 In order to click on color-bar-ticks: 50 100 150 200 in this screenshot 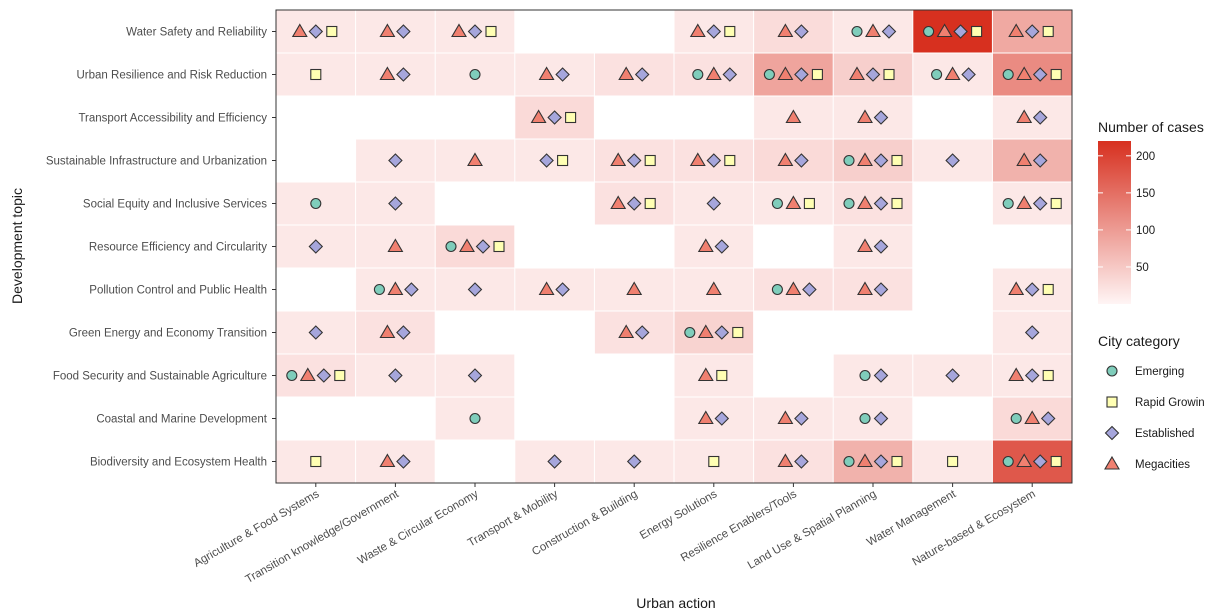, I will do `click(1126, 212)`.